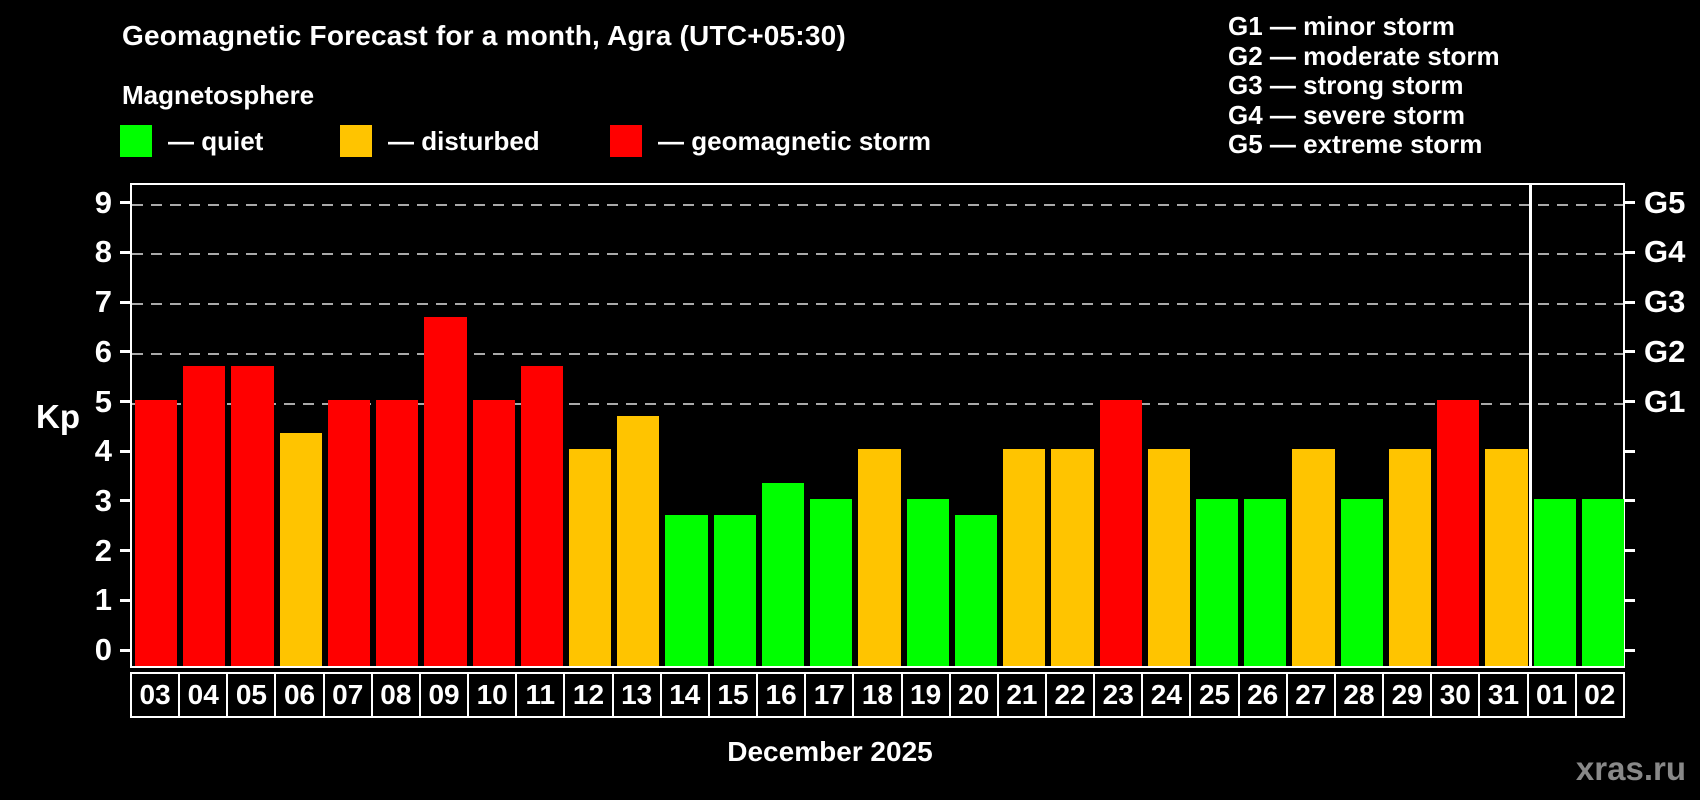 Image resolution: width=1700 pixels, height=800 pixels. I want to click on y-axis-label-8: 8, so click(103, 252).